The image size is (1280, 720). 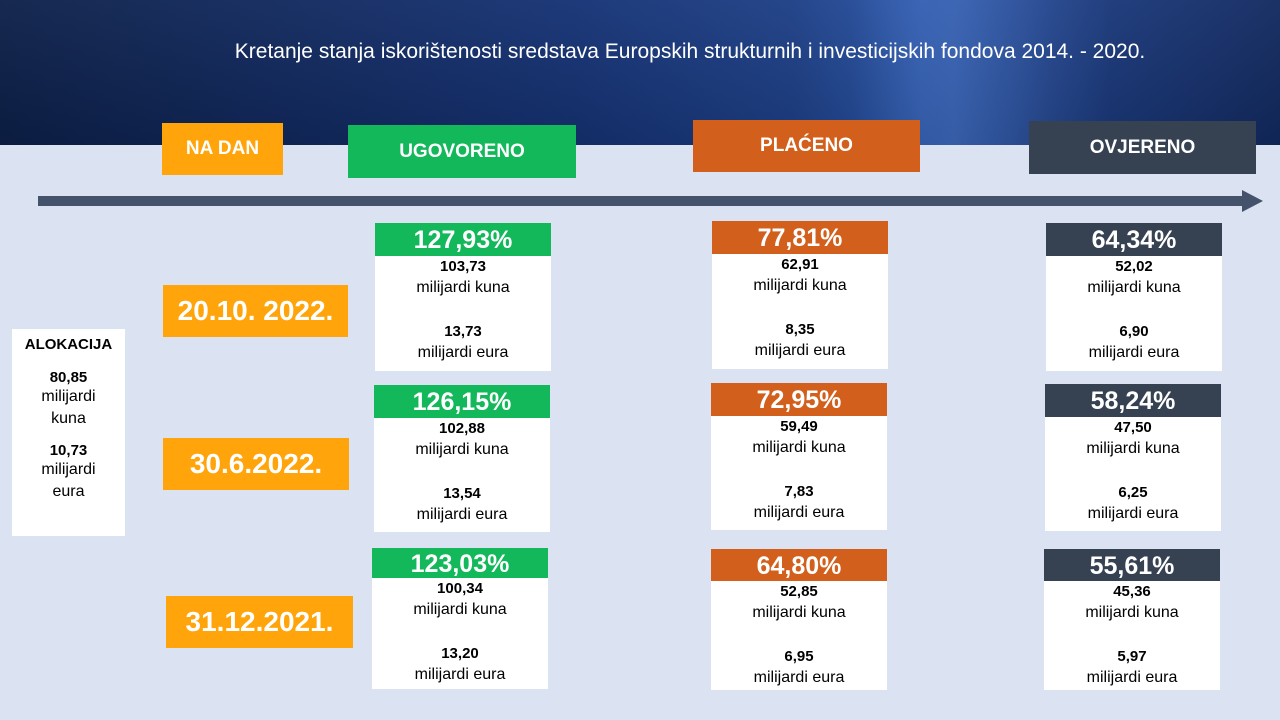 I want to click on kuna-value: 100,34, so click(x=460, y=588).